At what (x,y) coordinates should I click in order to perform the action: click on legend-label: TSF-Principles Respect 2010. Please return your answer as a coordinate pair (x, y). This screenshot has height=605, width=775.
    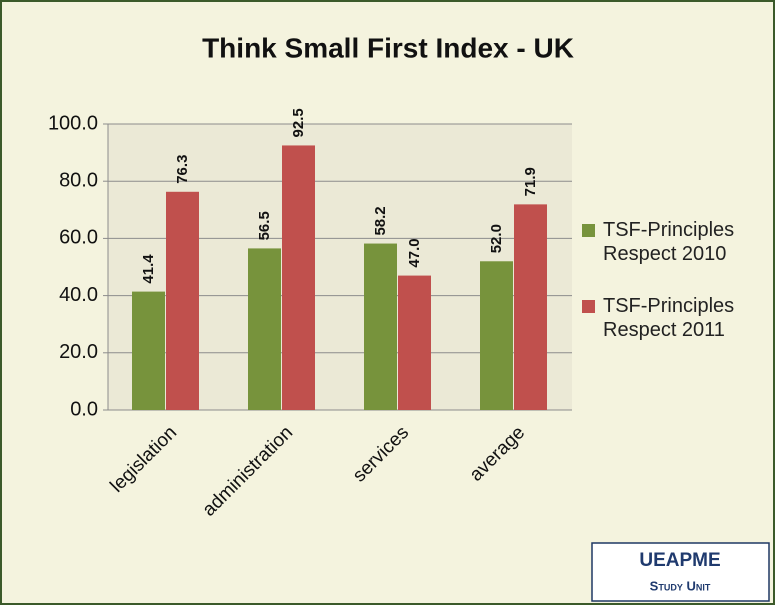
    Looking at the image, I should click on (669, 242).